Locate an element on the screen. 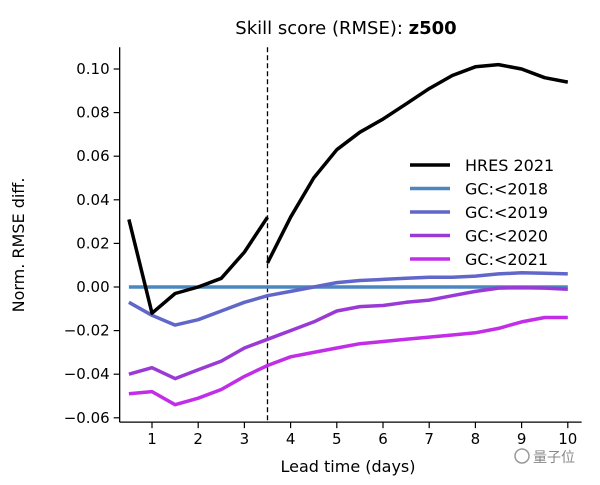 This screenshot has height=485, width=600. legend-label: GC:<2020 is located at coordinates (506, 236).